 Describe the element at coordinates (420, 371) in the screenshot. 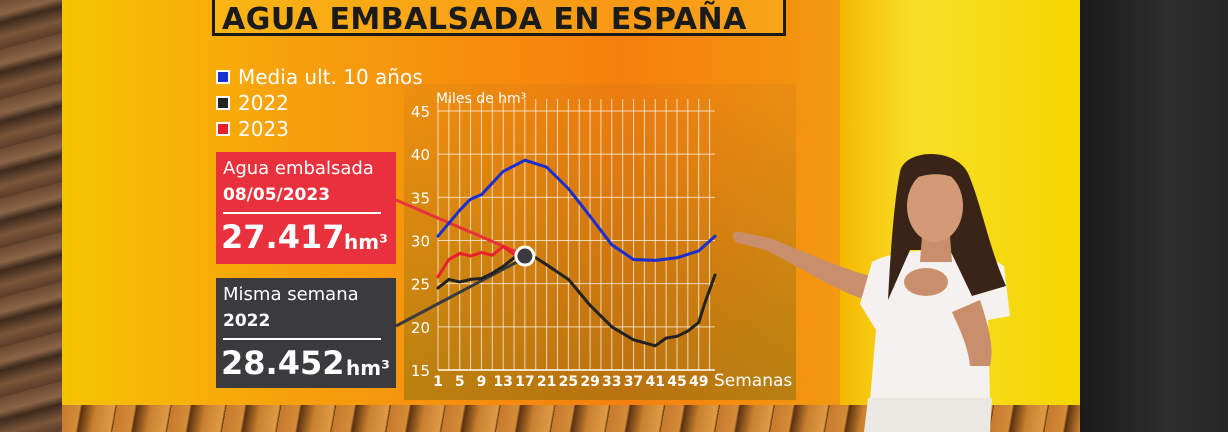

I see `y-tick-label-15: 15` at that location.